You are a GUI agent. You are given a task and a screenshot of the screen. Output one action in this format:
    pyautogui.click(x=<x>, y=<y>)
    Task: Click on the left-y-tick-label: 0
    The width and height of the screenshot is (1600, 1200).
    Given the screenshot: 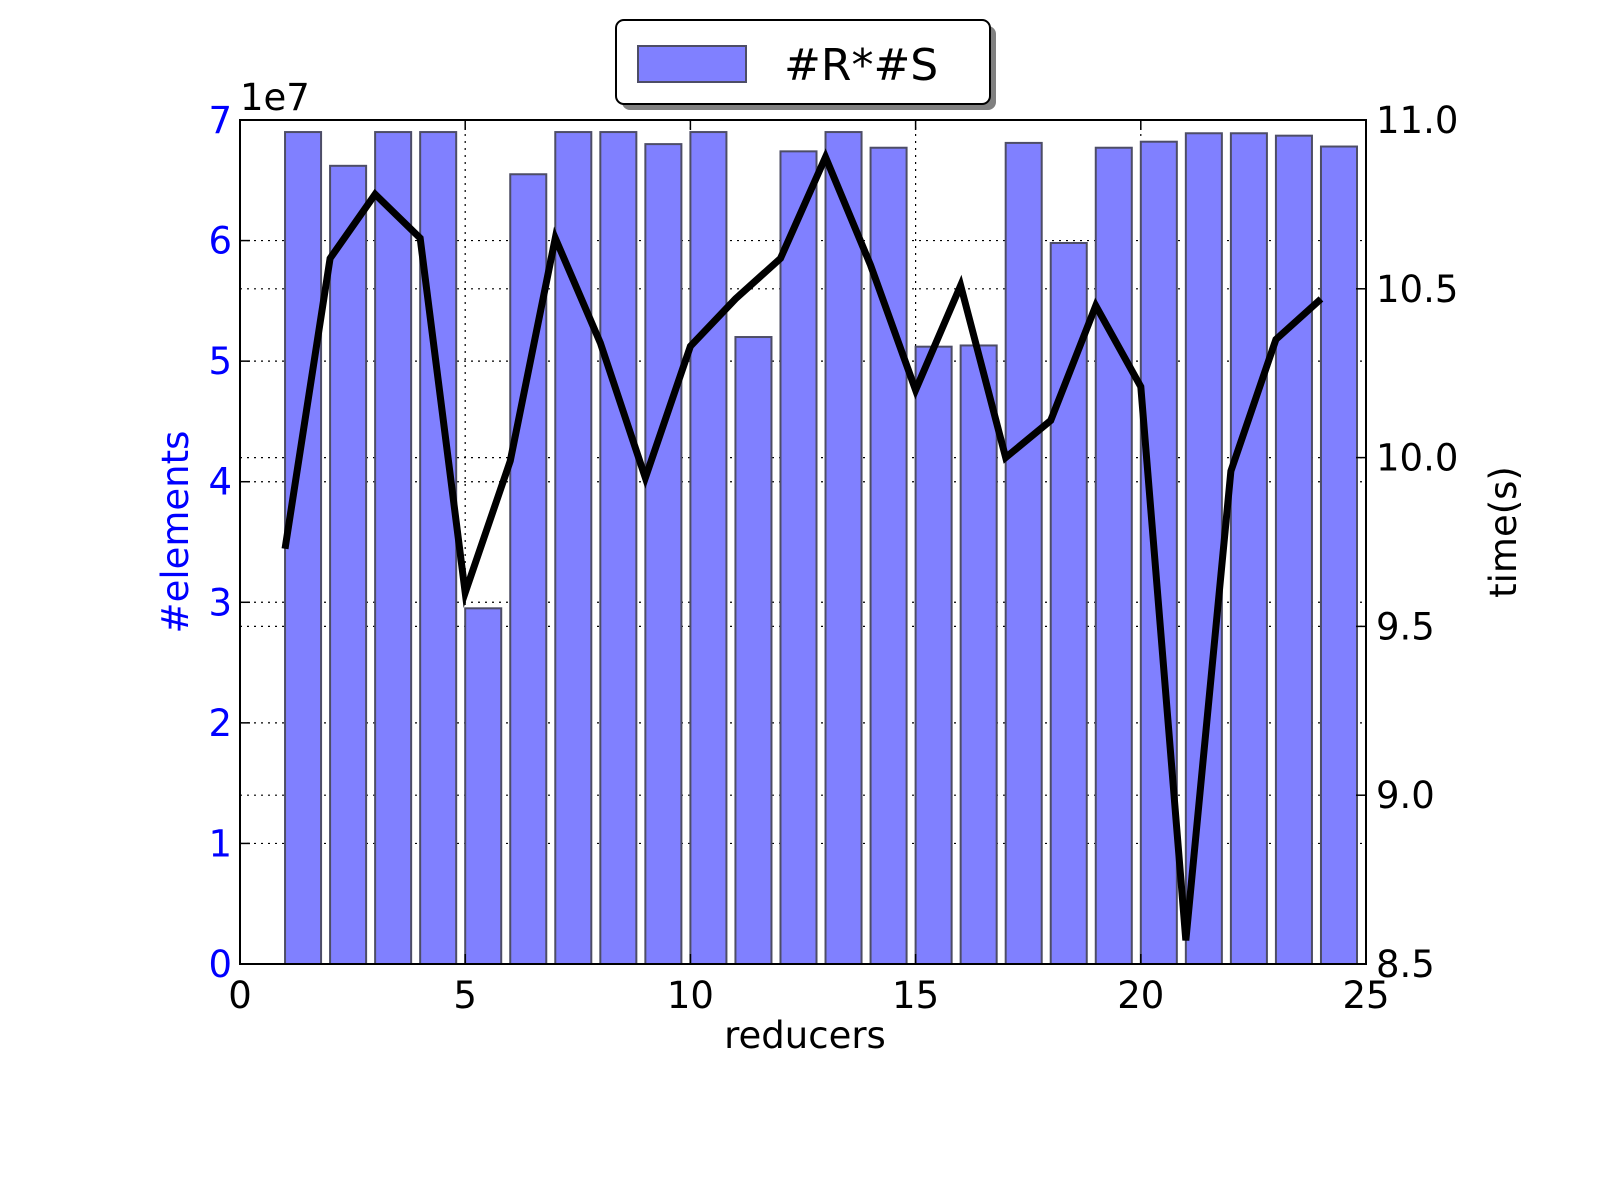 What is the action you would take?
    pyautogui.click(x=220, y=964)
    